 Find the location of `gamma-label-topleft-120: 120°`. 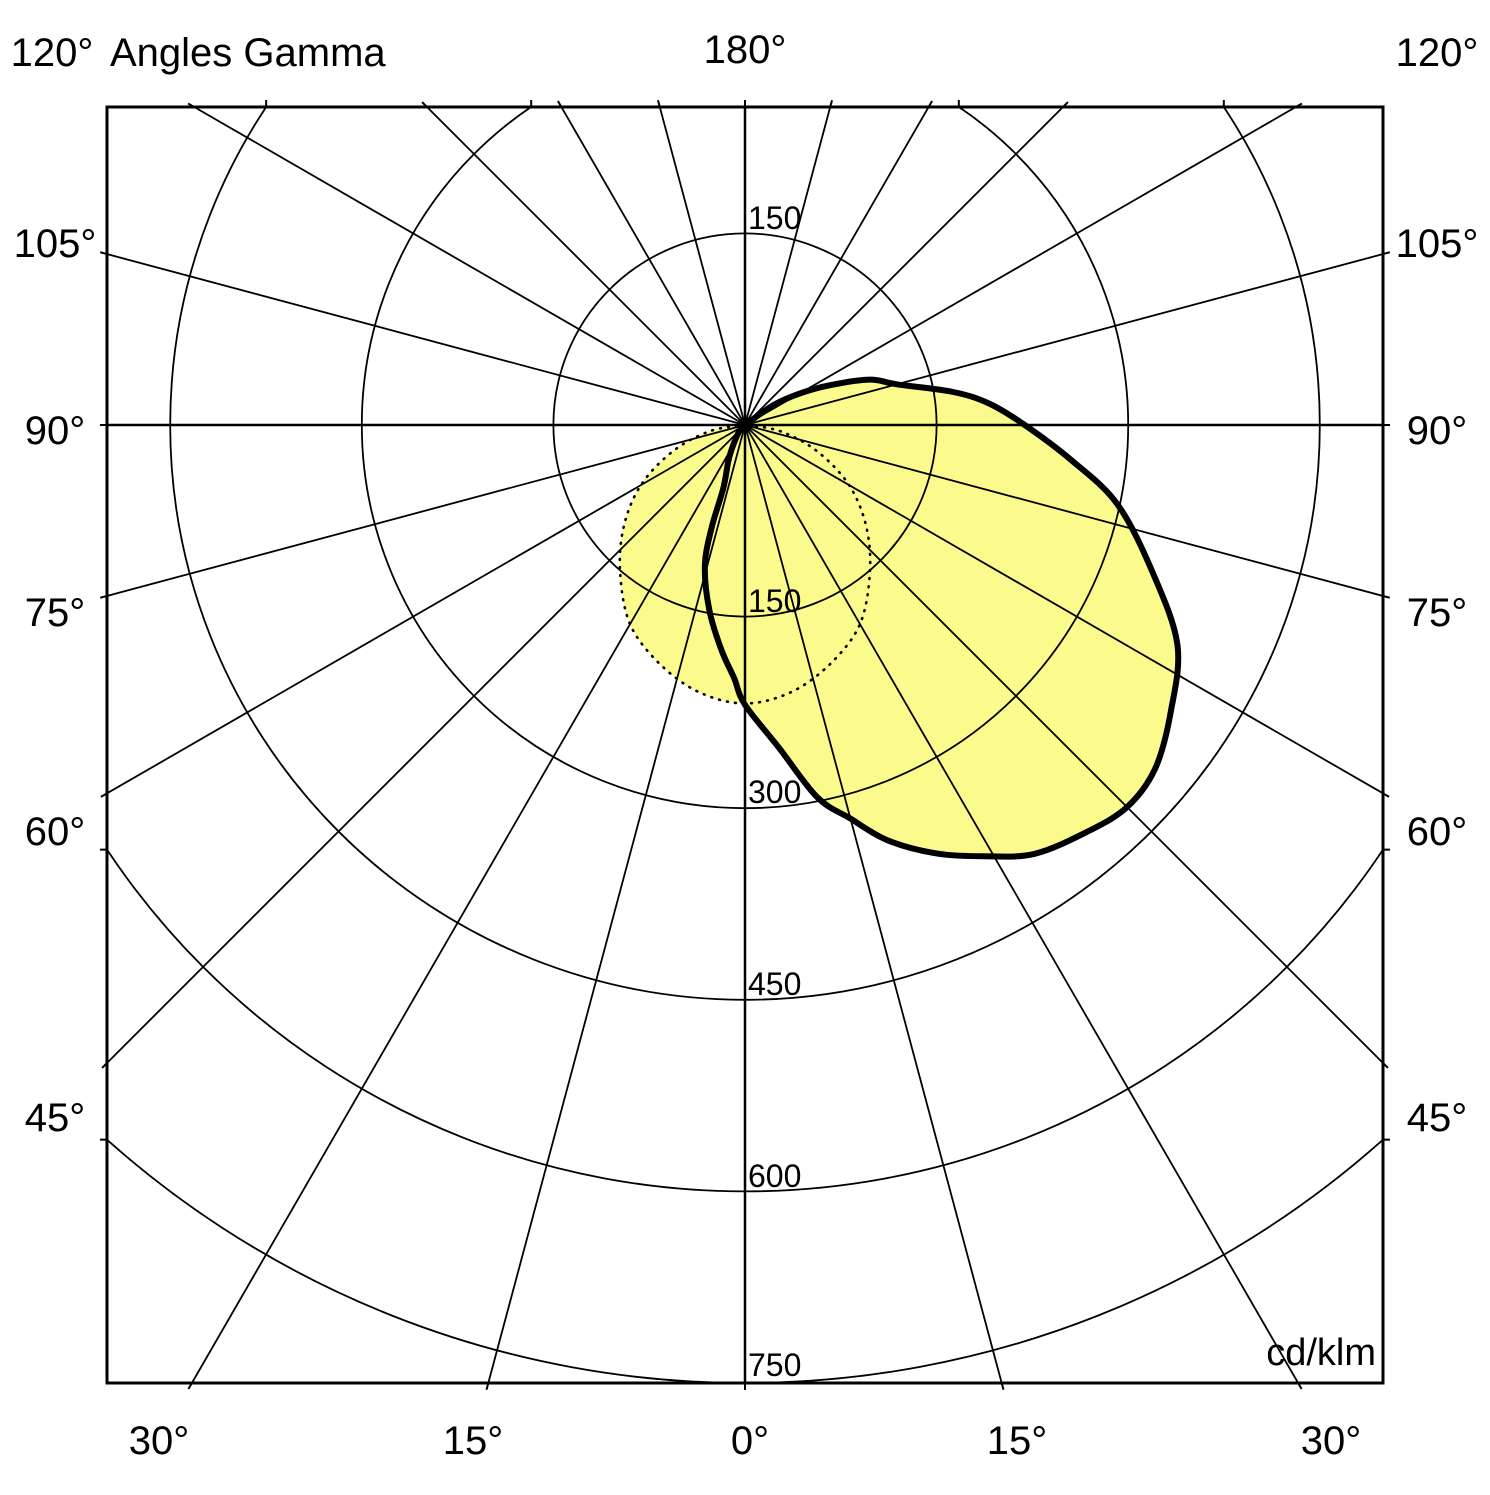

gamma-label-topleft-120: 120° is located at coordinates (52, 53).